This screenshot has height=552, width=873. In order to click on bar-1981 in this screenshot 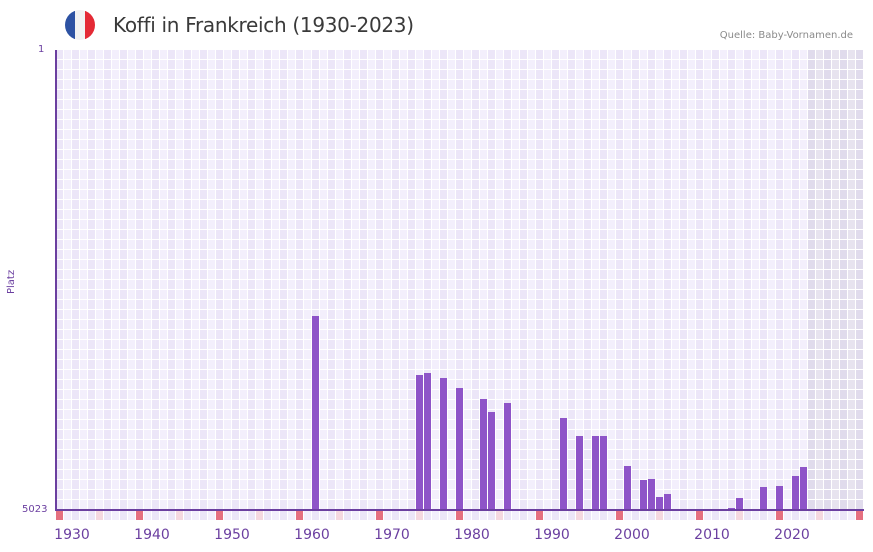, I will do `click(483, 454)`.